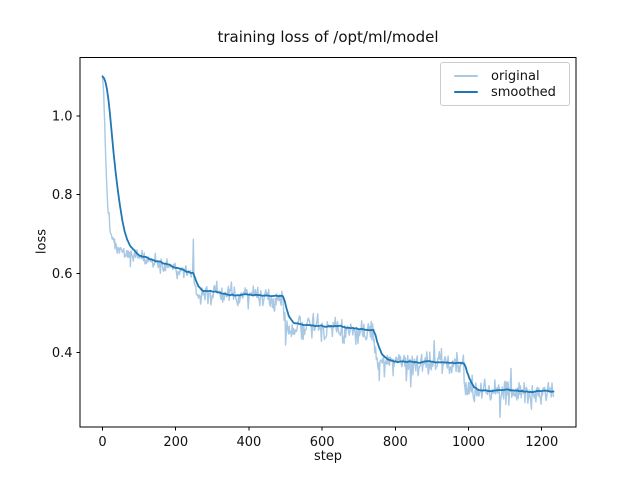 This screenshot has width=640, height=480. Describe the element at coordinates (62, 274) in the screenshot. I see `y-tick-label: 0.6` at that location.